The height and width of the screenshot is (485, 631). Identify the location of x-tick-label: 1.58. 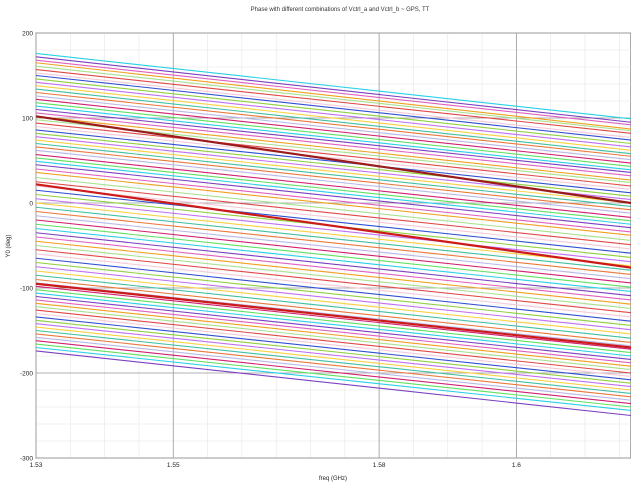
(379, 465).